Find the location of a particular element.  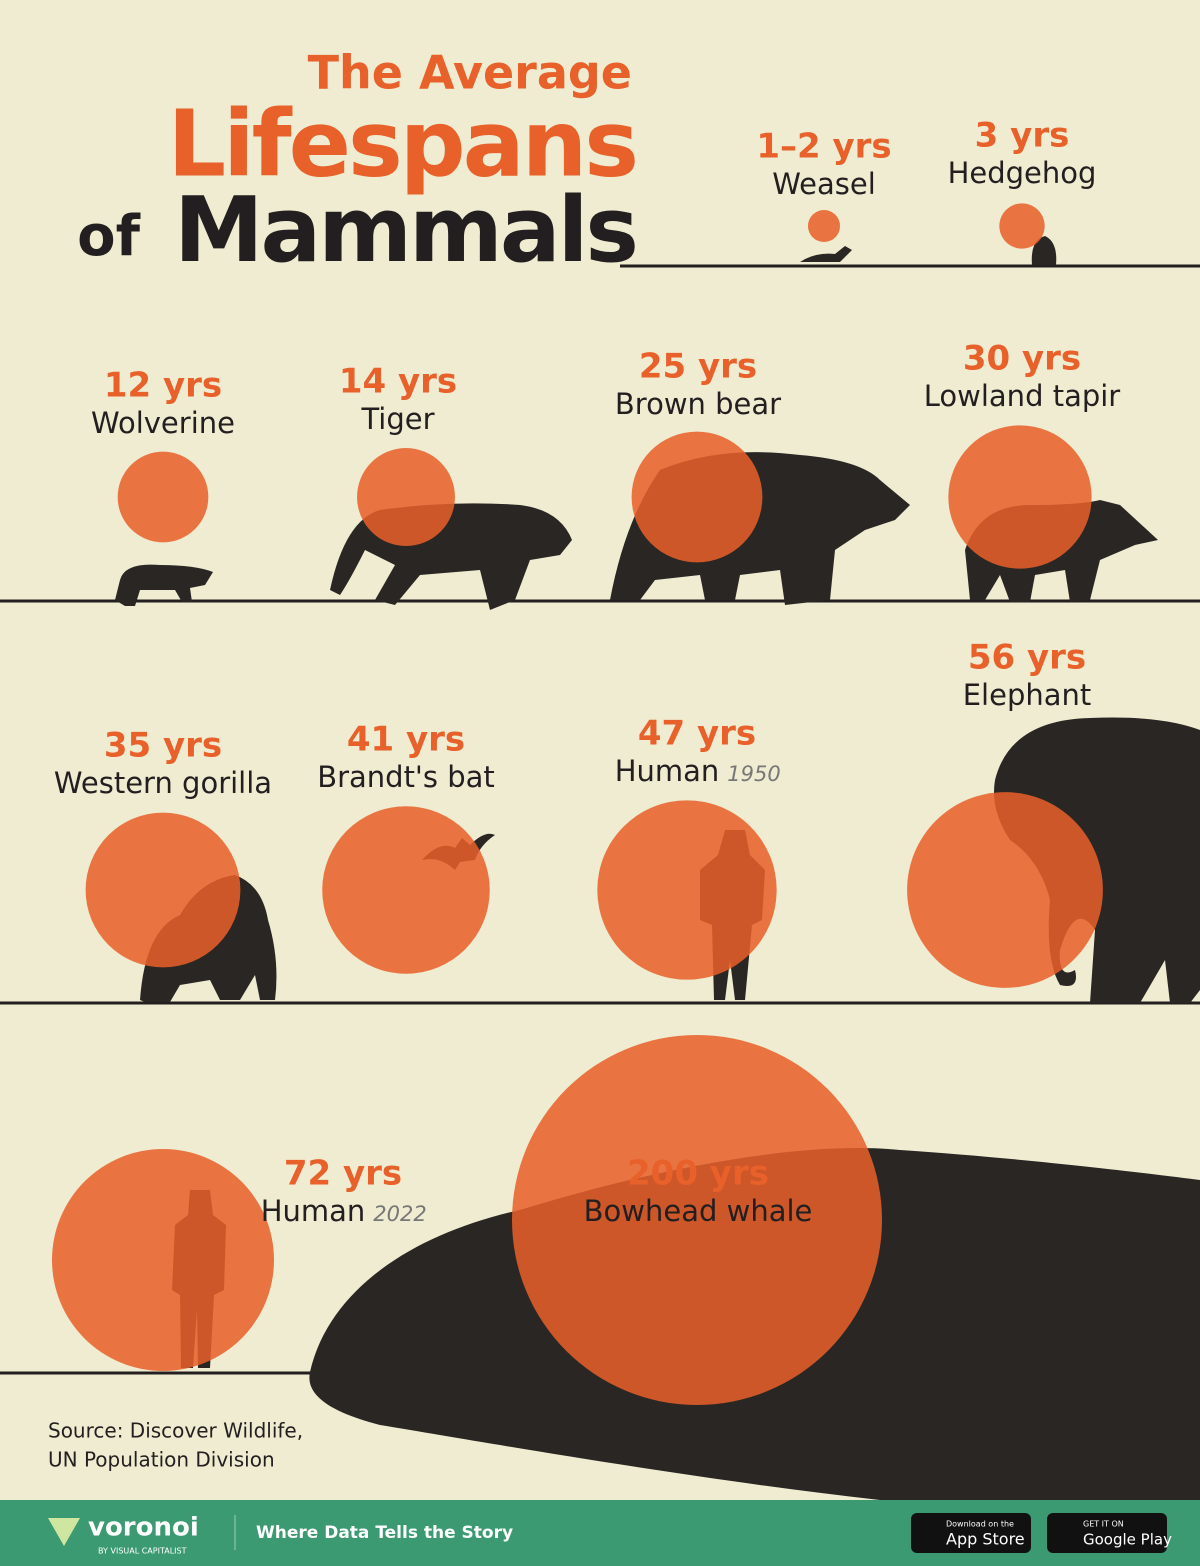

animal-name: Western gorilla is located at coordinates (163, 783).